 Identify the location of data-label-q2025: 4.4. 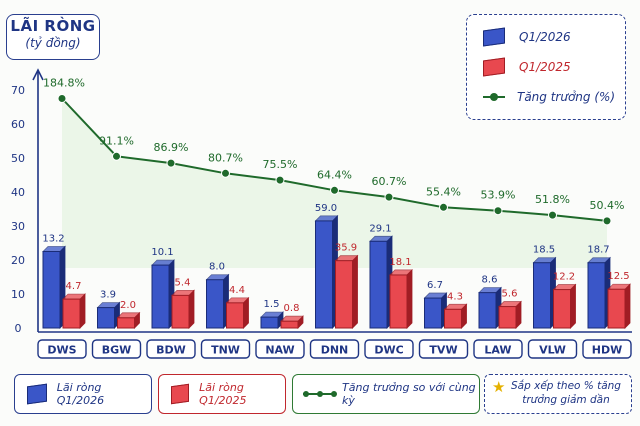
(237, 290).